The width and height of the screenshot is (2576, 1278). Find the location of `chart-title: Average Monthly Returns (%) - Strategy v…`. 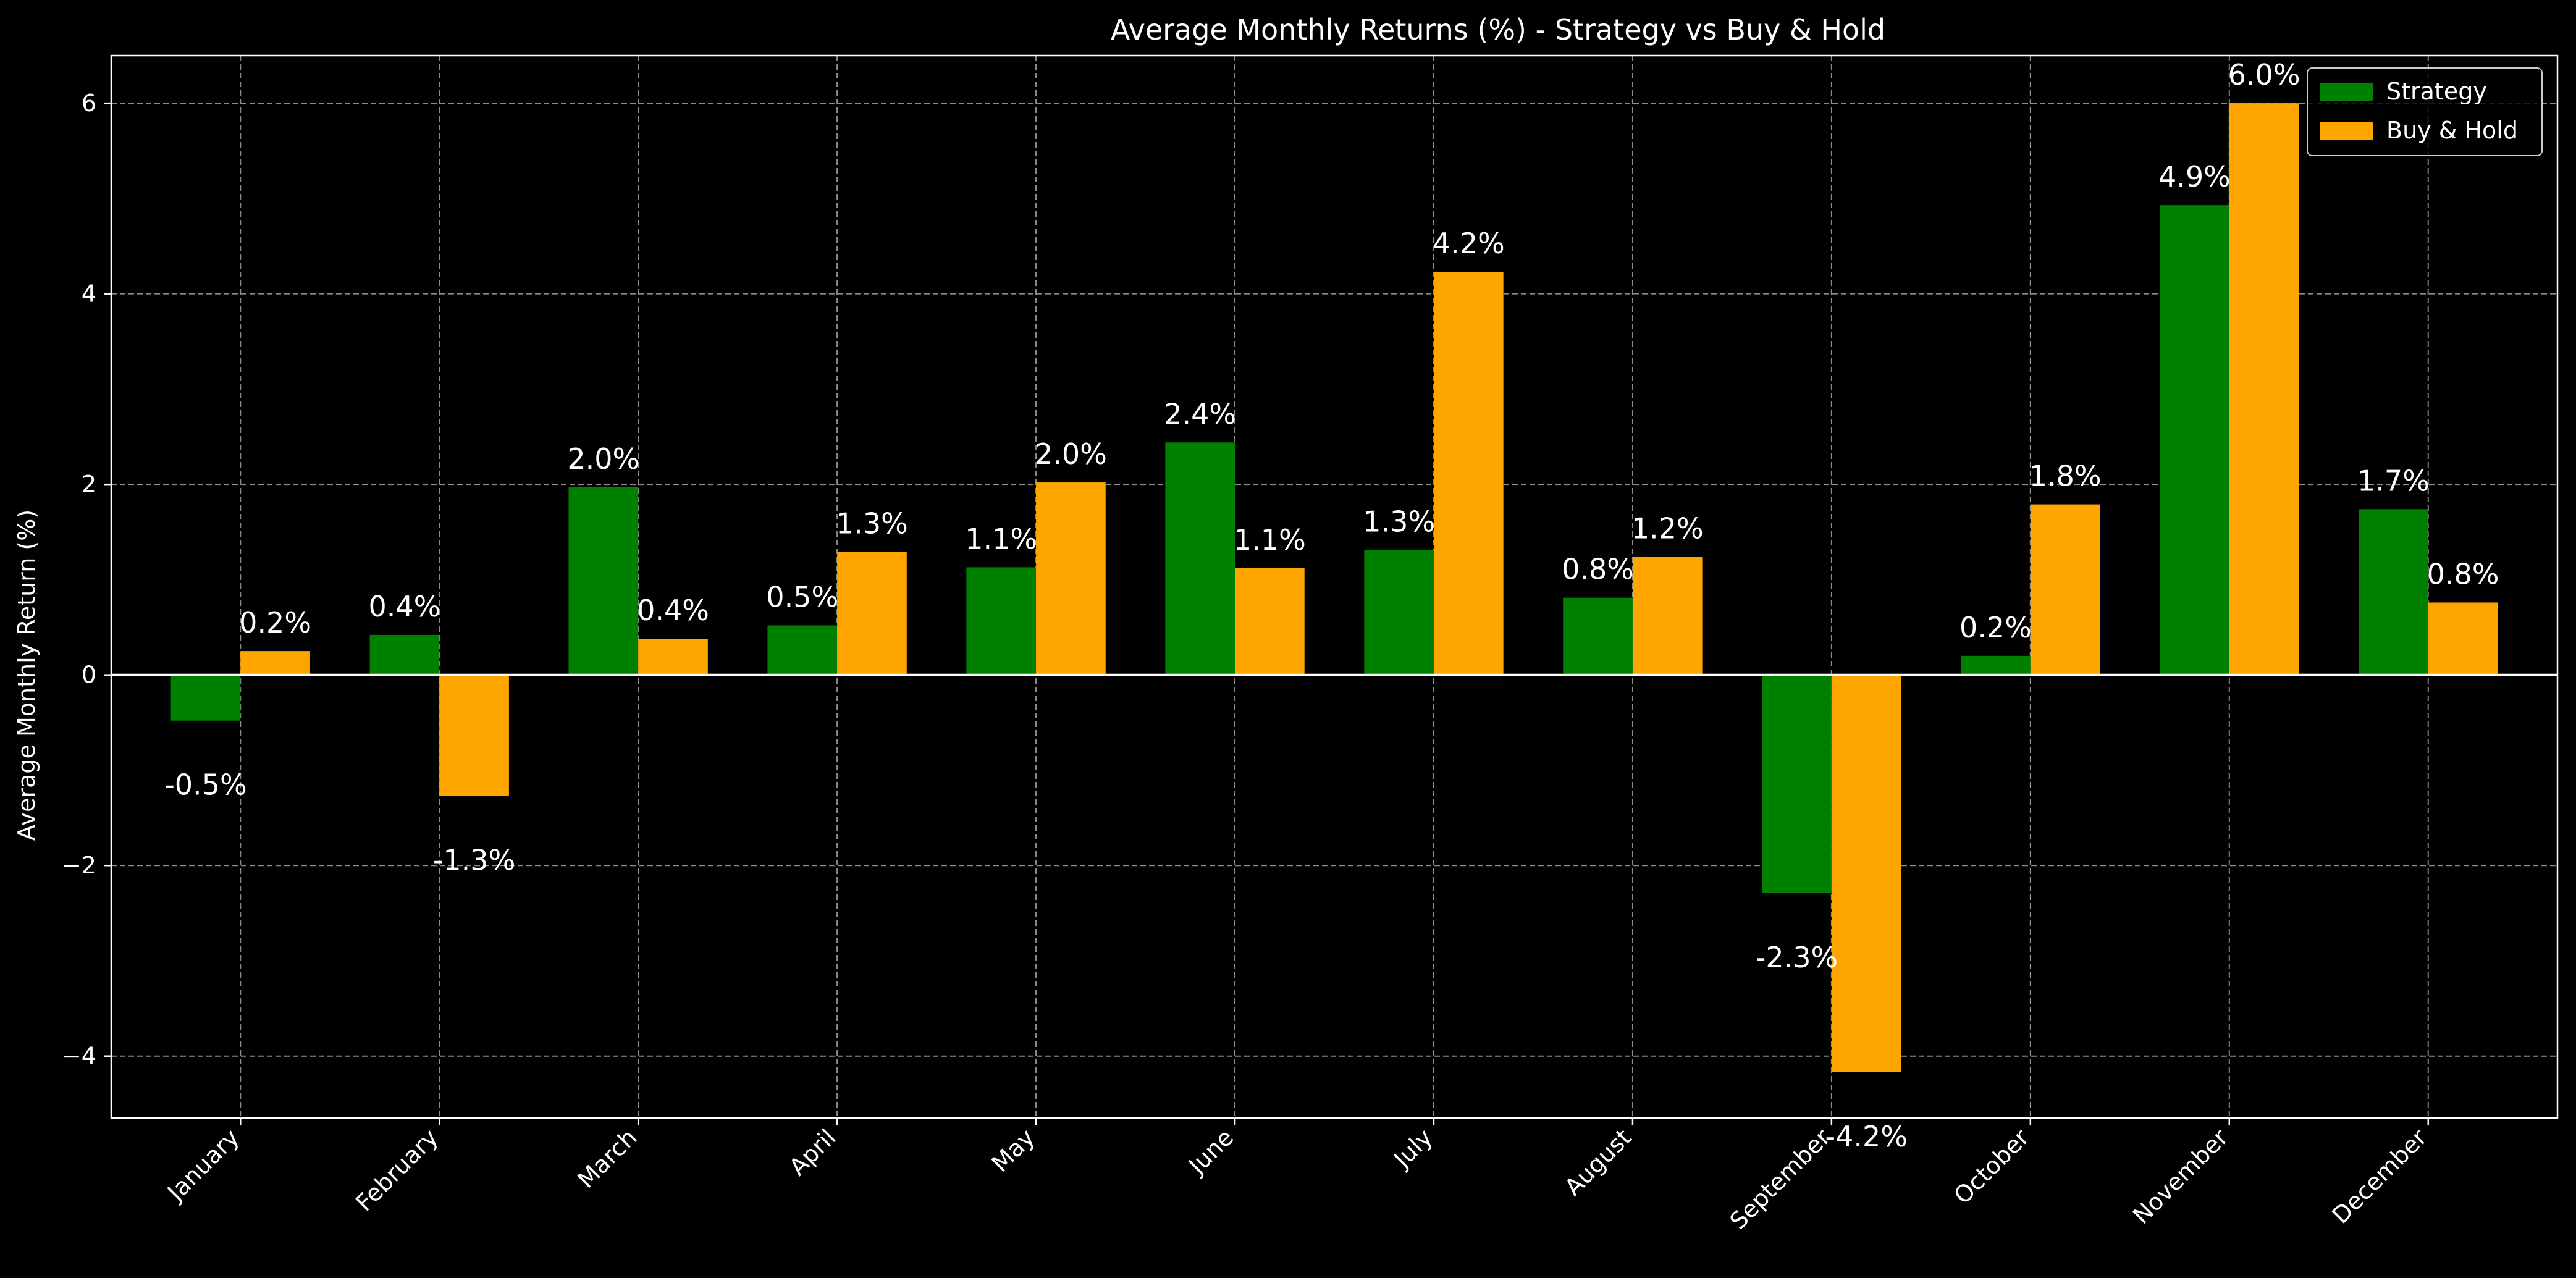

chart-title: Average Monthly Returns (%) - Strategy v… is located at coordinates (1498, 30).